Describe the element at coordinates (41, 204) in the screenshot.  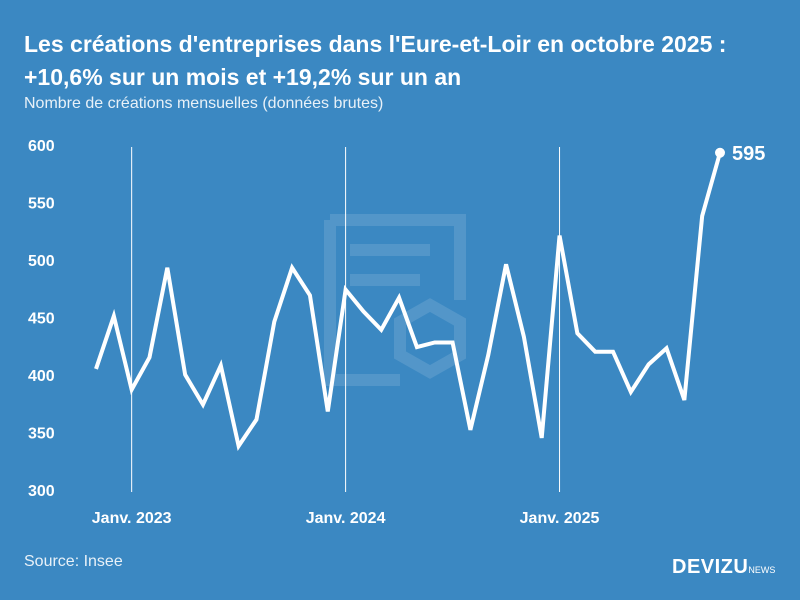
I see `y-tick-label: 550` at that location.